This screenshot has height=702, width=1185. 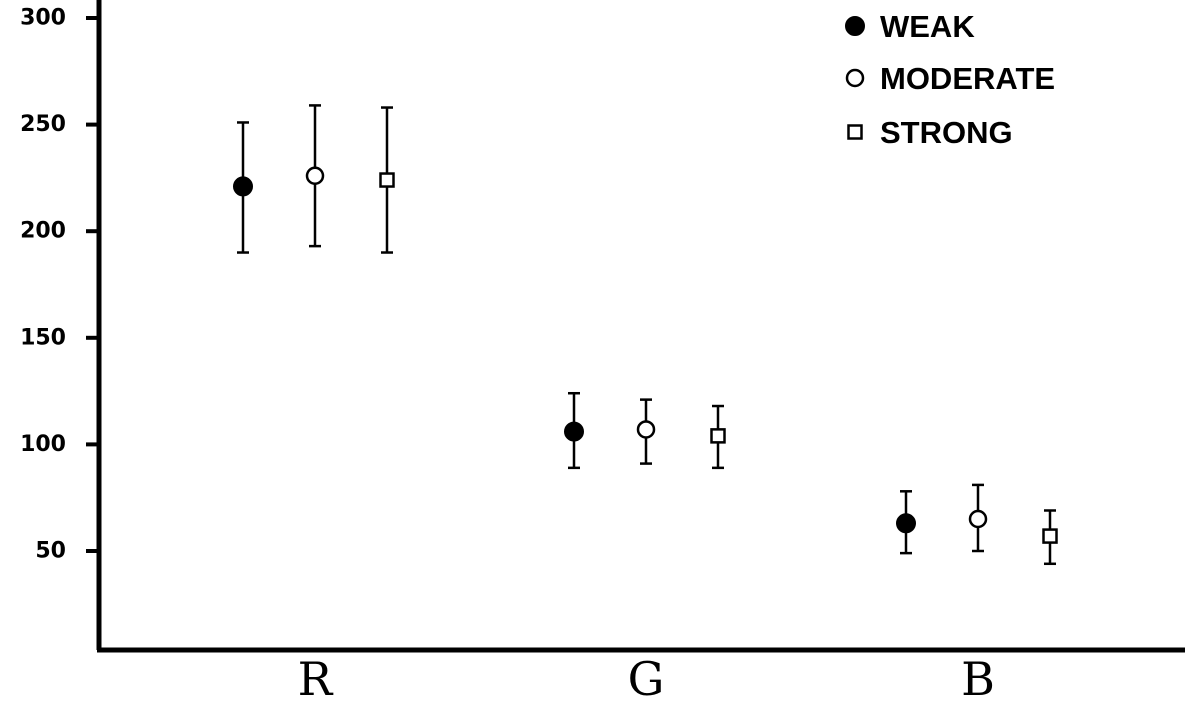 What do you see at coordinates (43, 231) in the screenshot?
I see `y-tick-label: 200` at bounding box center [43, 231].